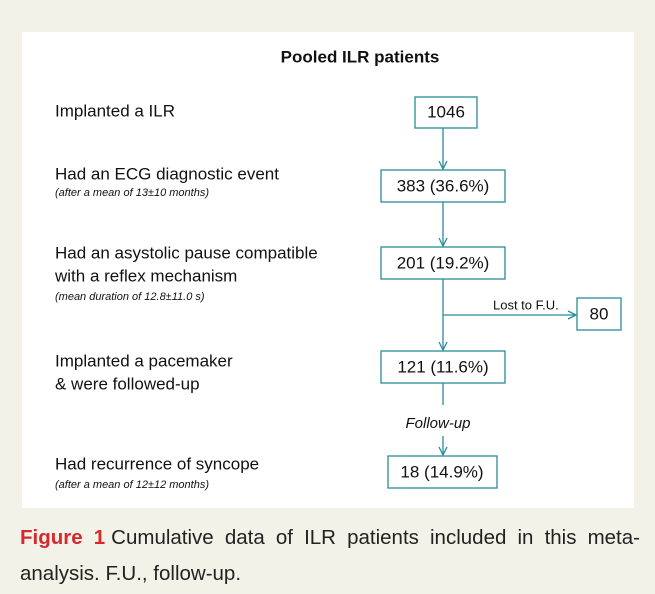 This screenshot has width=655, height=594. What do you see at coordinates (130, 297) in the screenshot?
I see `step-note: (mean duration of 12.8±11.0 s)` at bounding box center [130, 297].